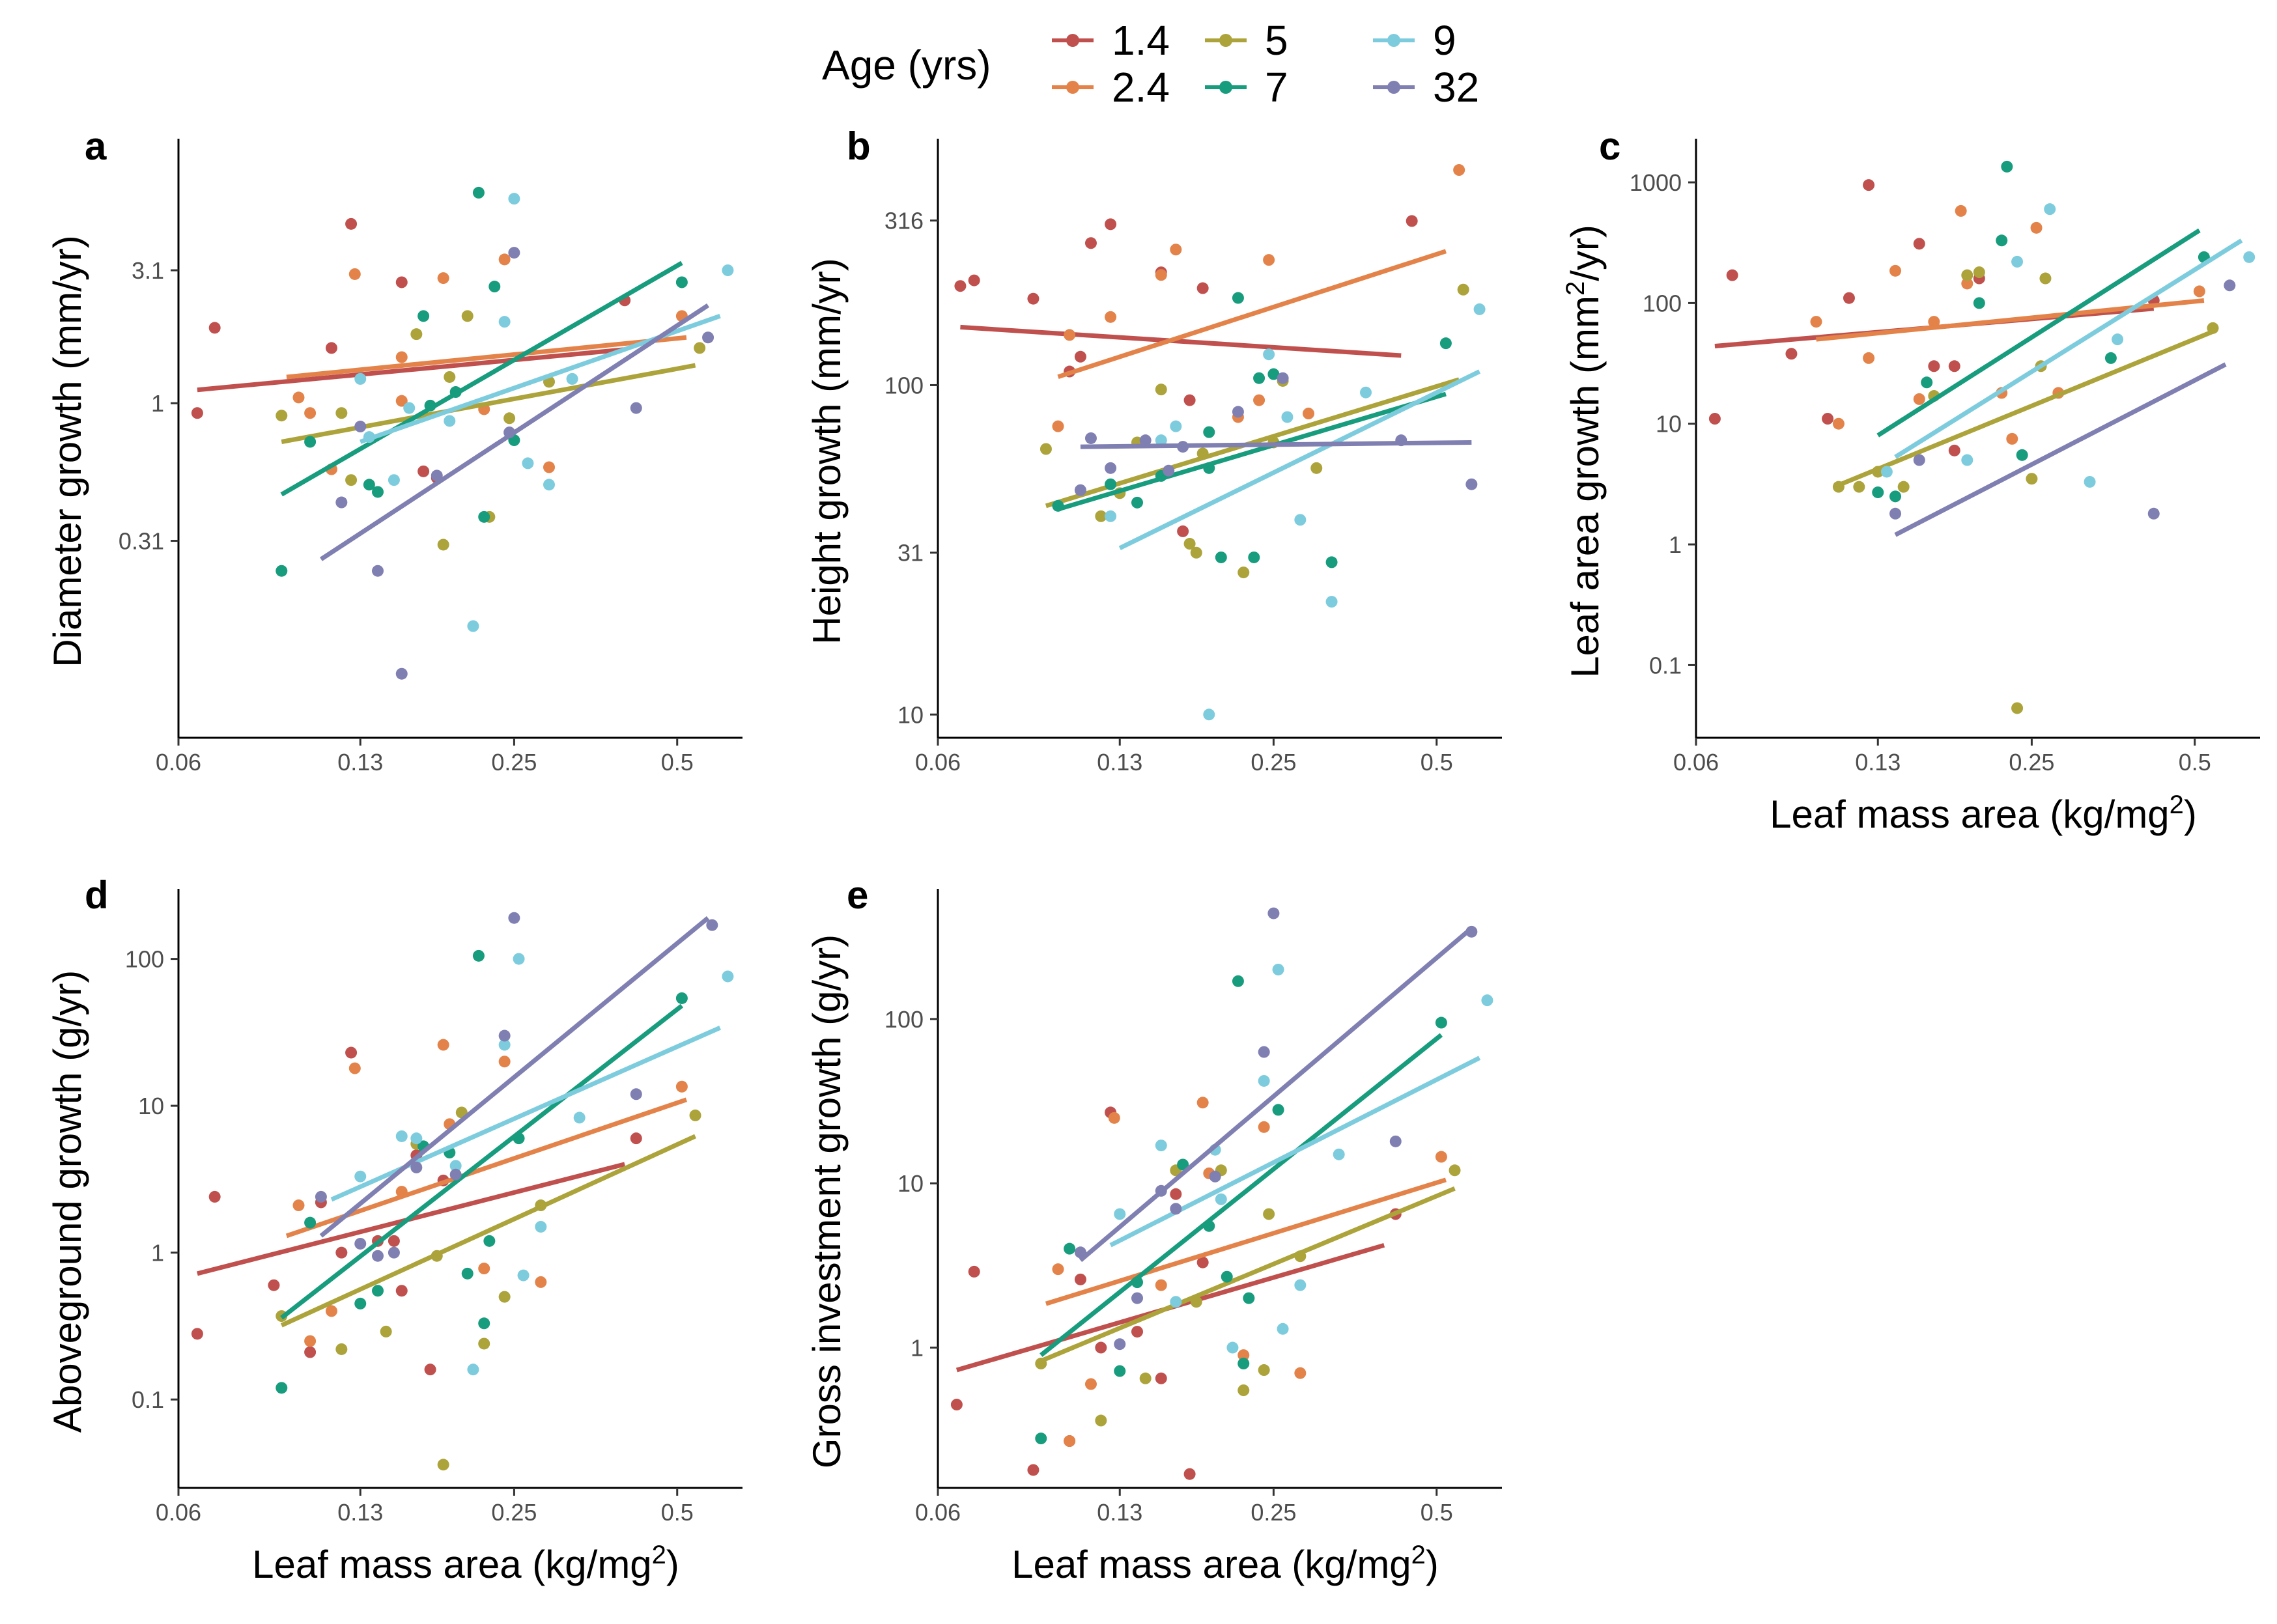  What do you see at coordinates (904, 221) in the screenshot?
I see `y-tick-label-316: 316` at bounding box center [904, 221].